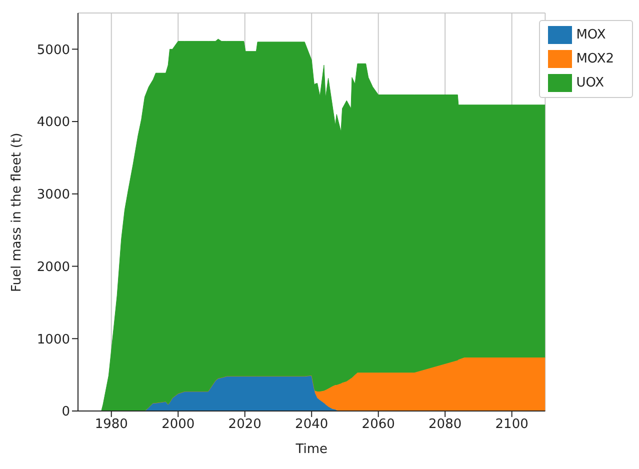 The height and width of the screenshot is (469, 639). What do you see at coordinates (53, 340) in the screenshot?
I see `y-tick-label: 1000` at bounding box center [53, 340].